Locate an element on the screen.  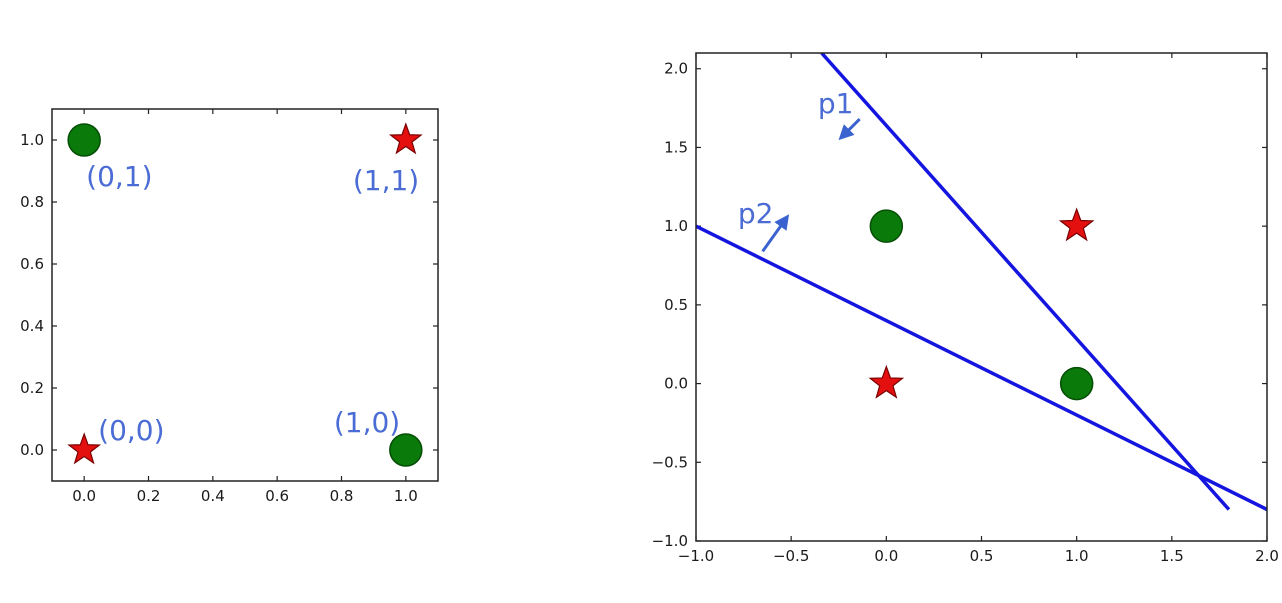
x-tick-label: 0.6 is located at coordinates (277, 496).